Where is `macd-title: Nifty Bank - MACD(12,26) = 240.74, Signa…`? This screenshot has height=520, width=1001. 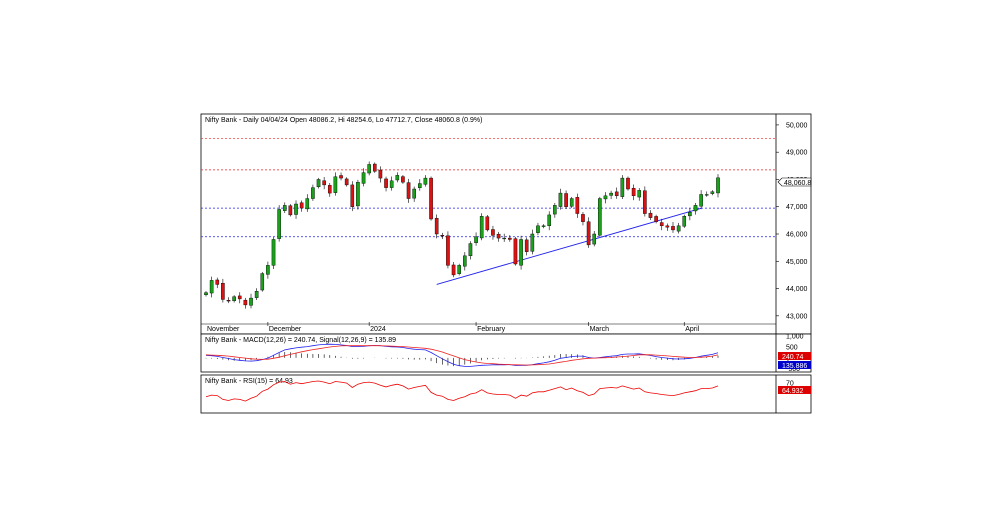
macd-title: Nifty Bank - MACD(12,26) = 240.74, Signa… is located at coordinates (300, 340).